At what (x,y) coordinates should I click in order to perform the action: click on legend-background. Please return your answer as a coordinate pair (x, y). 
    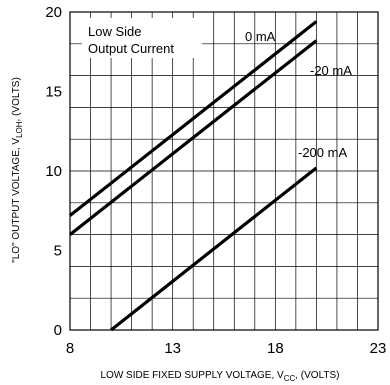
    Looking at the image, I should click on (142, 38).